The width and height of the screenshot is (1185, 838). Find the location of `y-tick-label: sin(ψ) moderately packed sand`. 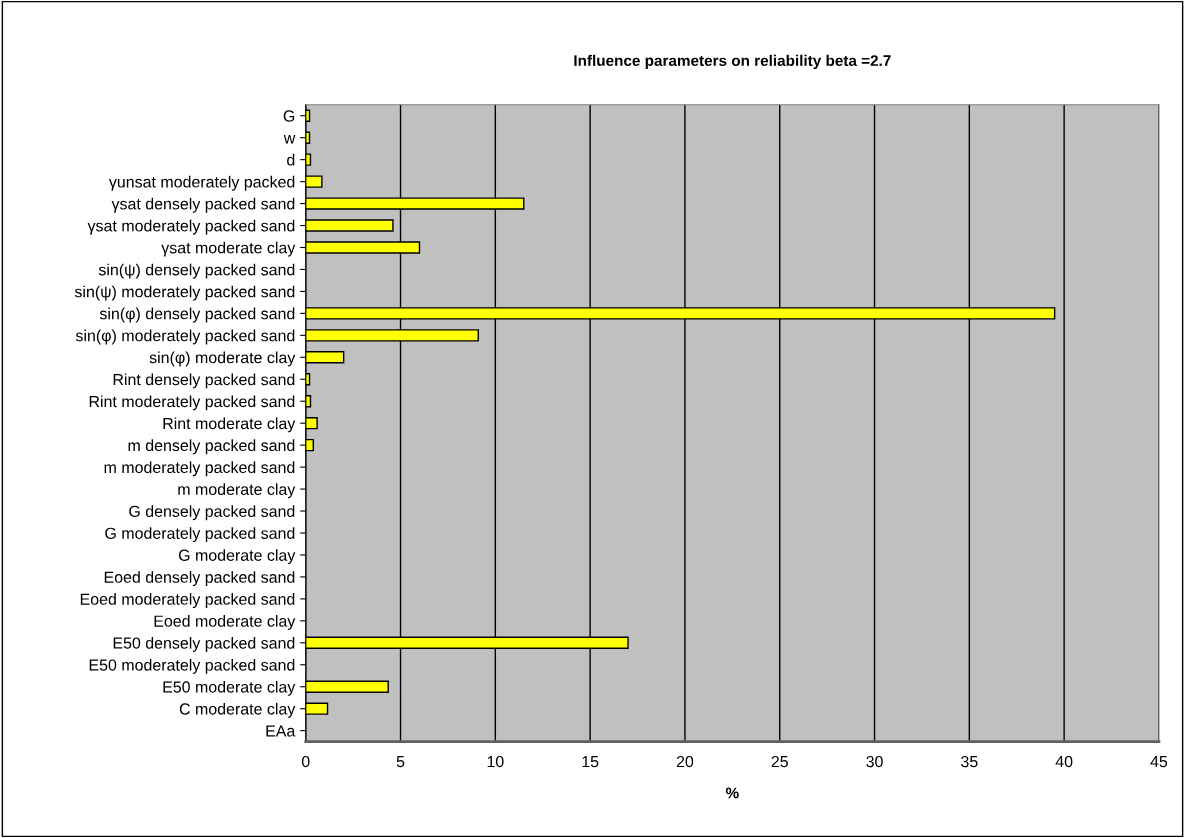

y-tick-label: sin(ψ) moderately packed sand is located at coordinates (184, 293).